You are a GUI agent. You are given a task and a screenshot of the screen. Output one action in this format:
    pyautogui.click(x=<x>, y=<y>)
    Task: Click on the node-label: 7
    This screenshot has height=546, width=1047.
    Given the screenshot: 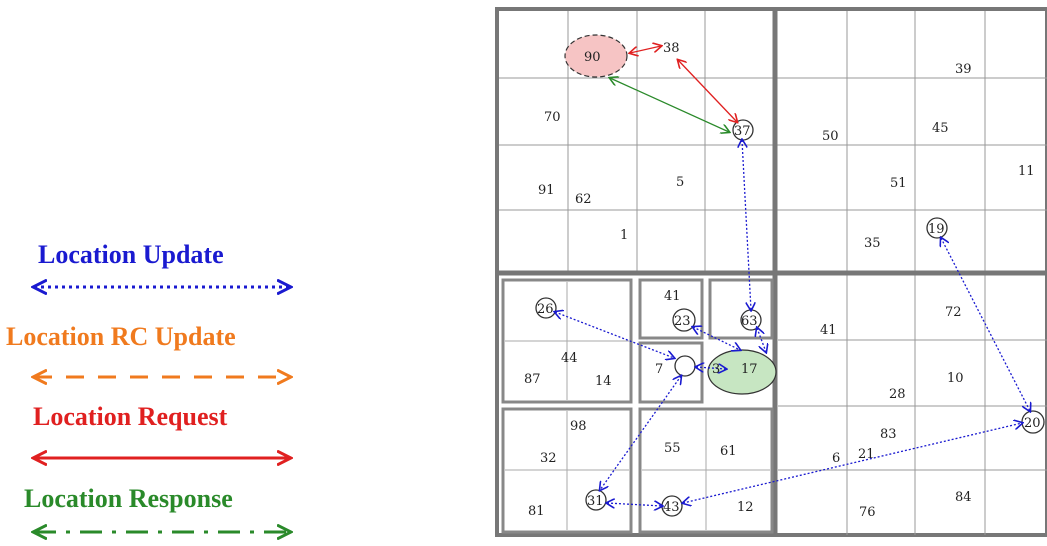 What is the action you would take?
    pyautogui.click(x=659, y=369)
    